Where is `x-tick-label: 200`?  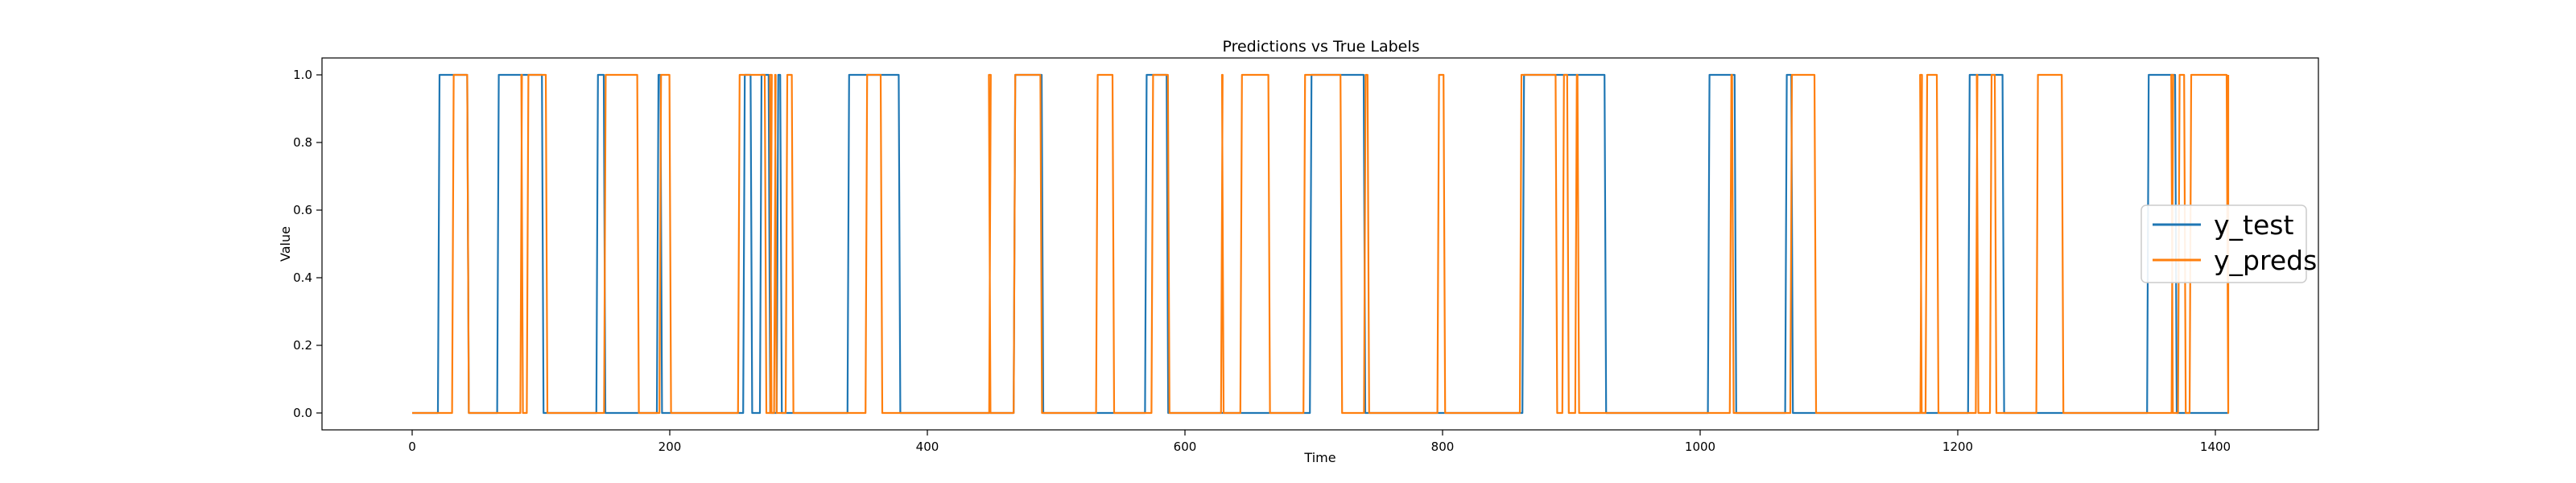
x-tick-label: 200 is located at coordinates (670, 447).